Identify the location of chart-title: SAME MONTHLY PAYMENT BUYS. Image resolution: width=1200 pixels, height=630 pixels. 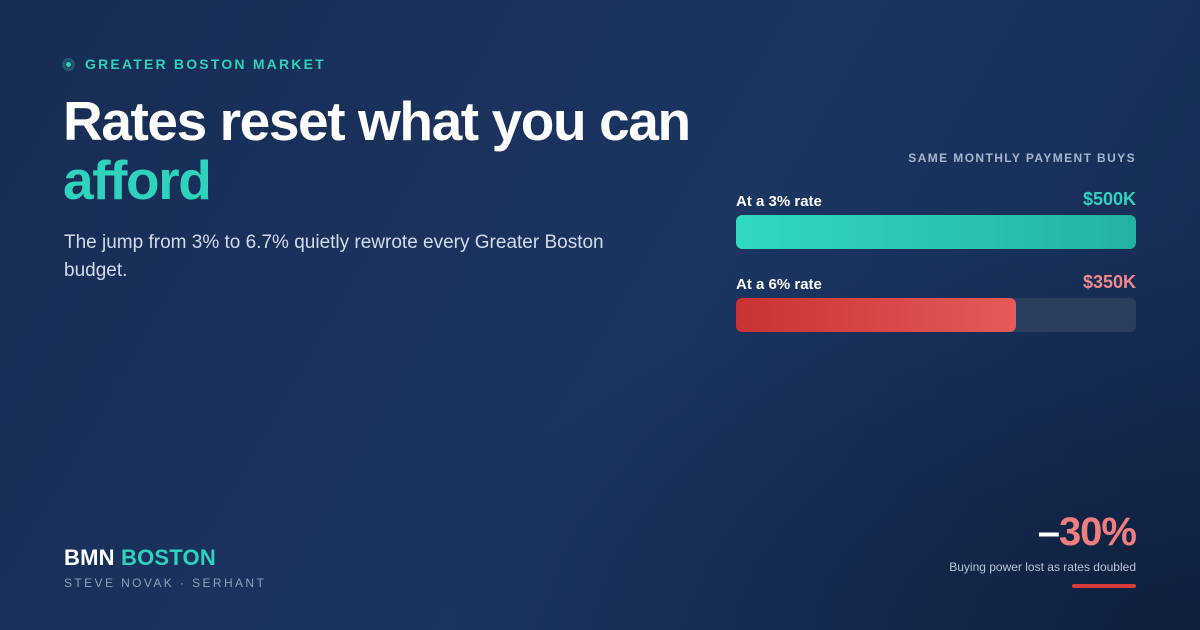
(1022, 158).